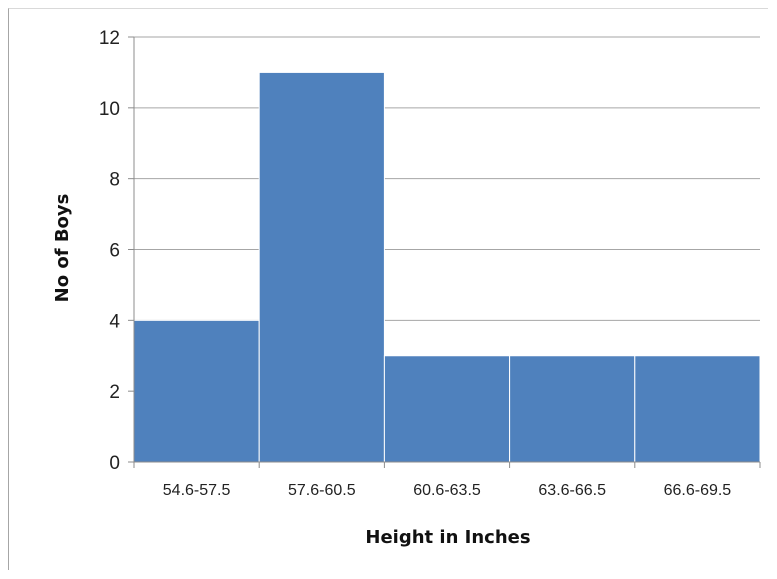 This screenshot has height=579, width=777. What do you see at coordinates (447, 537) in the screenshot?
I see `x-axis-title: Height in Inches` at bounding box center [447, 537].